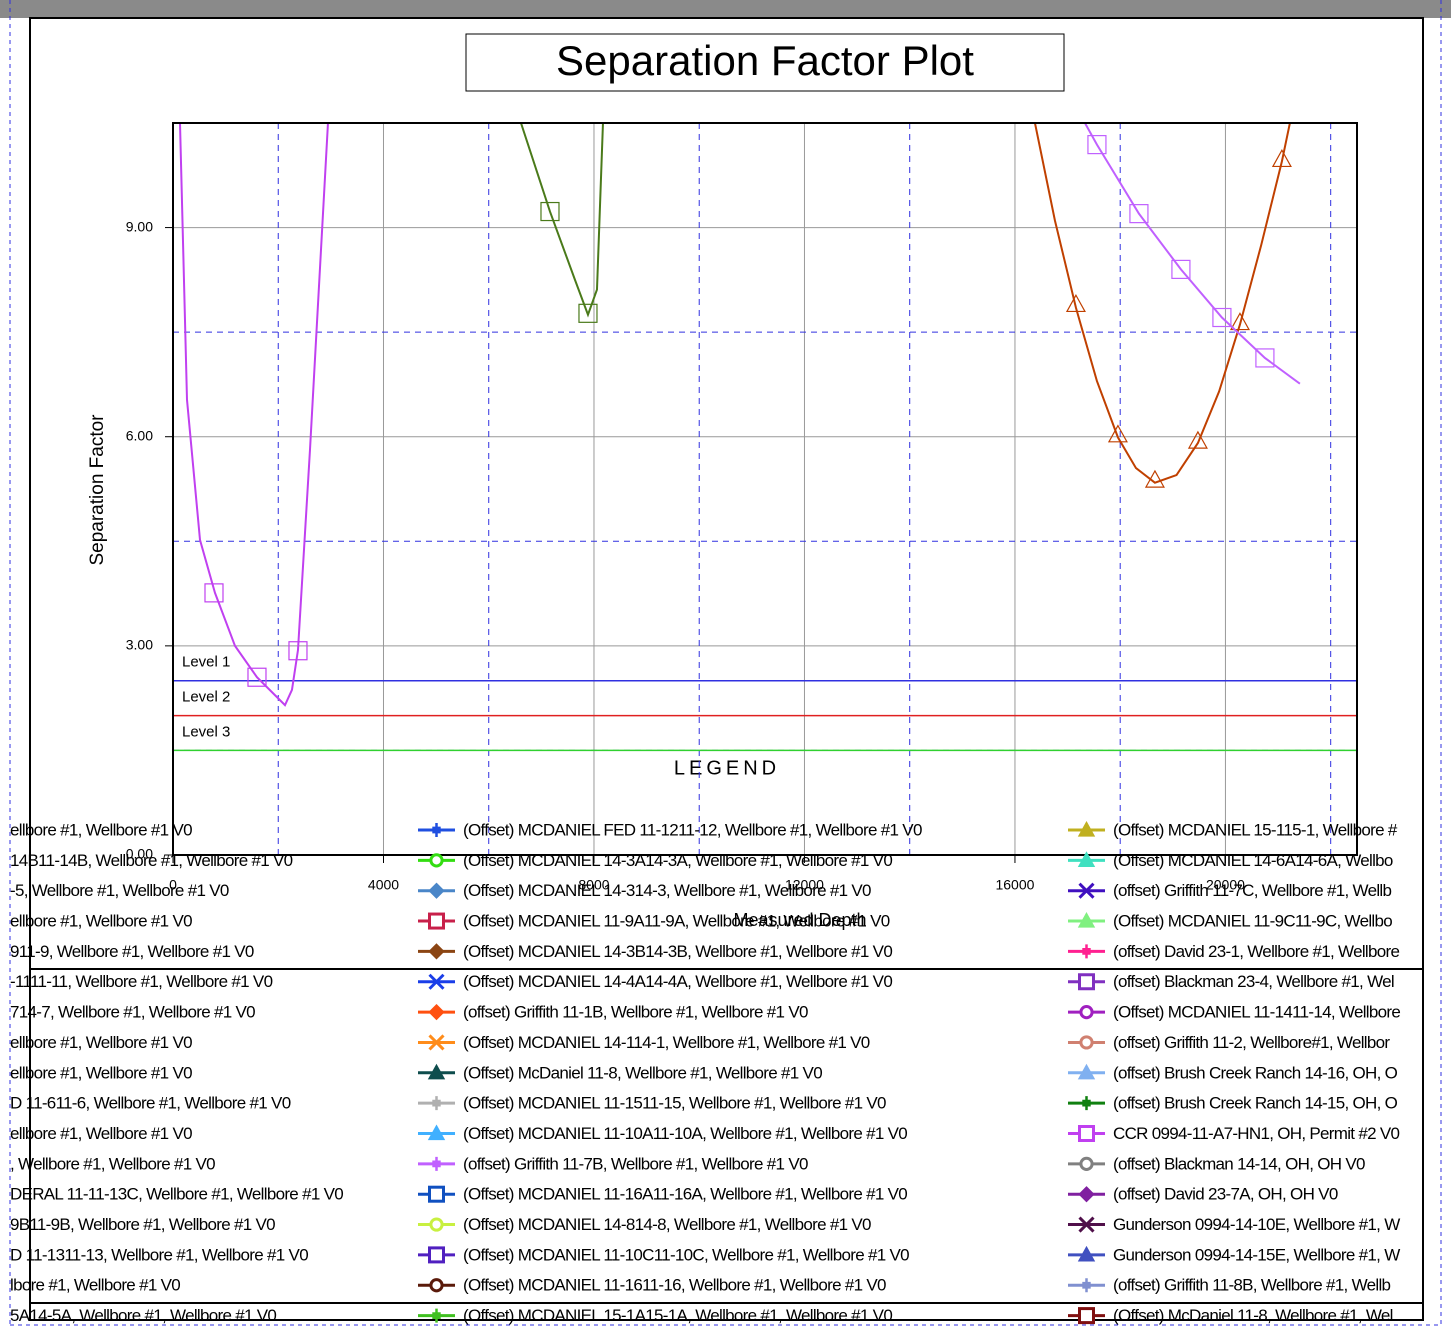  Describe the element at coordinates (1256, 1224) in the screenshot. I see `legend-label: Gunderson 0994-14-10E, Wellbore #1, W` at that location.